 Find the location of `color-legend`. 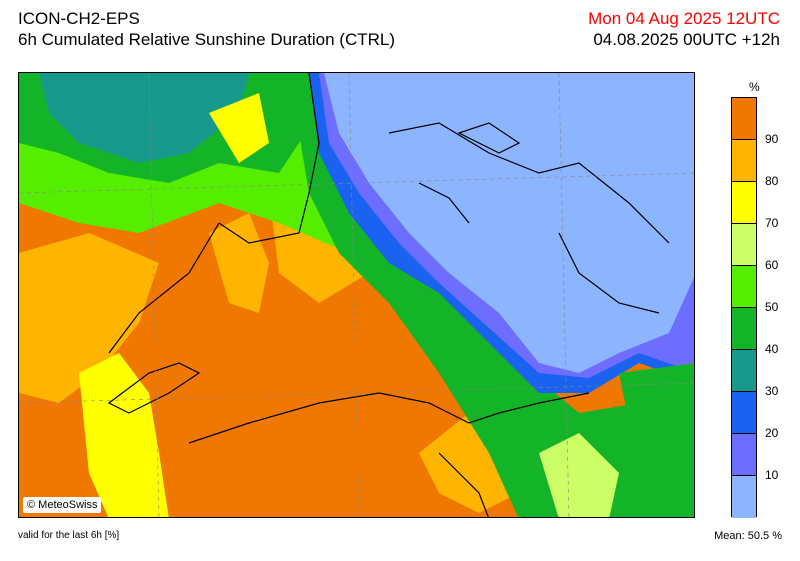

color-legend is located at coordinates (744, 307).